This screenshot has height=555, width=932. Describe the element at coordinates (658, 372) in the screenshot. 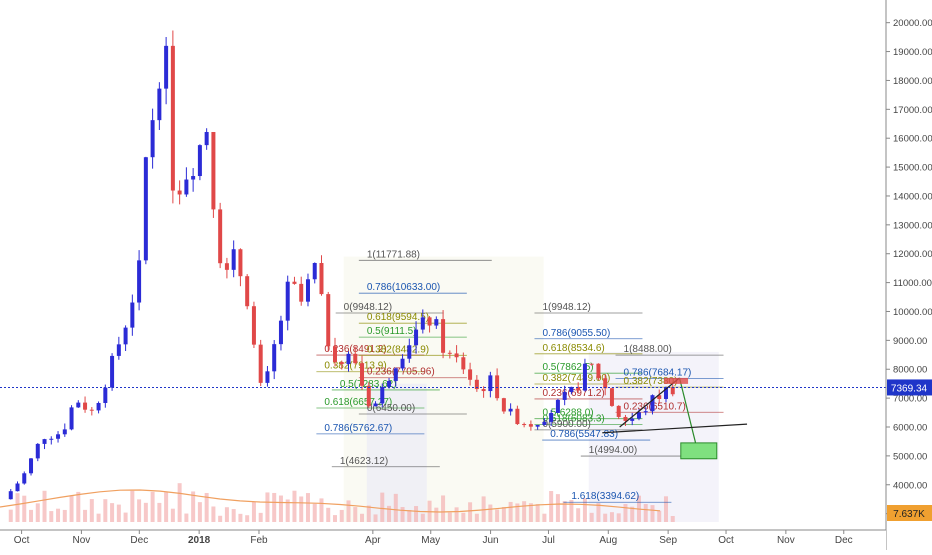

I see `fib-label: 0.786(7684.17)` at that location.